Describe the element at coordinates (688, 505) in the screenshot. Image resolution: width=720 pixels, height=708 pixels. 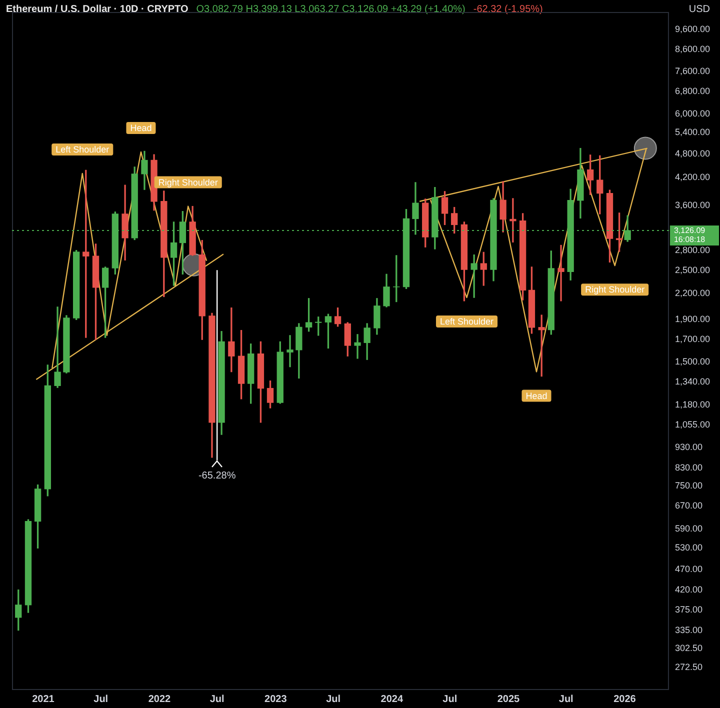
I see `y-tick-label: 670.00` at that location.